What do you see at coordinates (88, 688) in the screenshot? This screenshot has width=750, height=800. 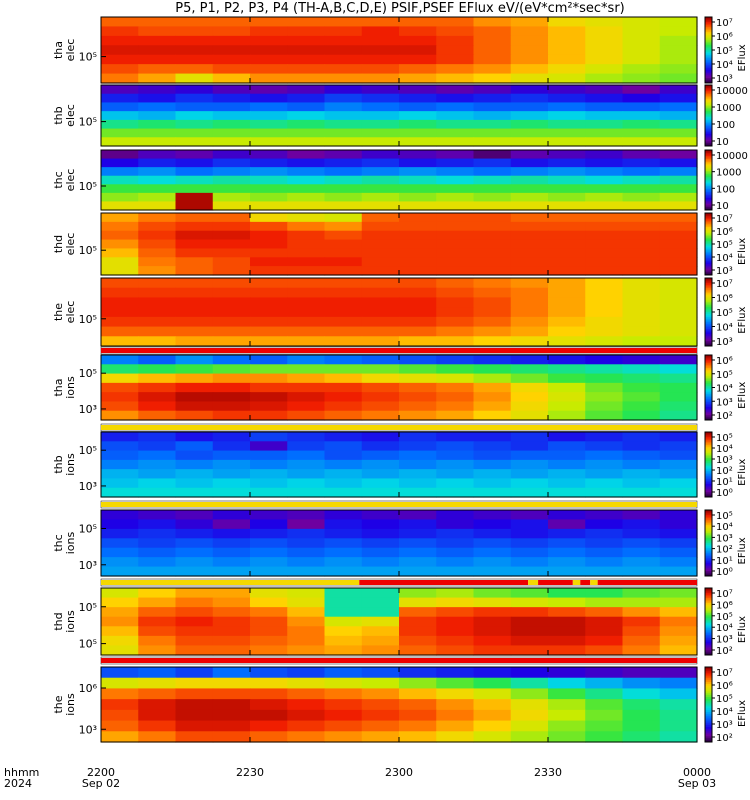 I see `y-tick-label: 10⁶` at bounding box center [88, 688].